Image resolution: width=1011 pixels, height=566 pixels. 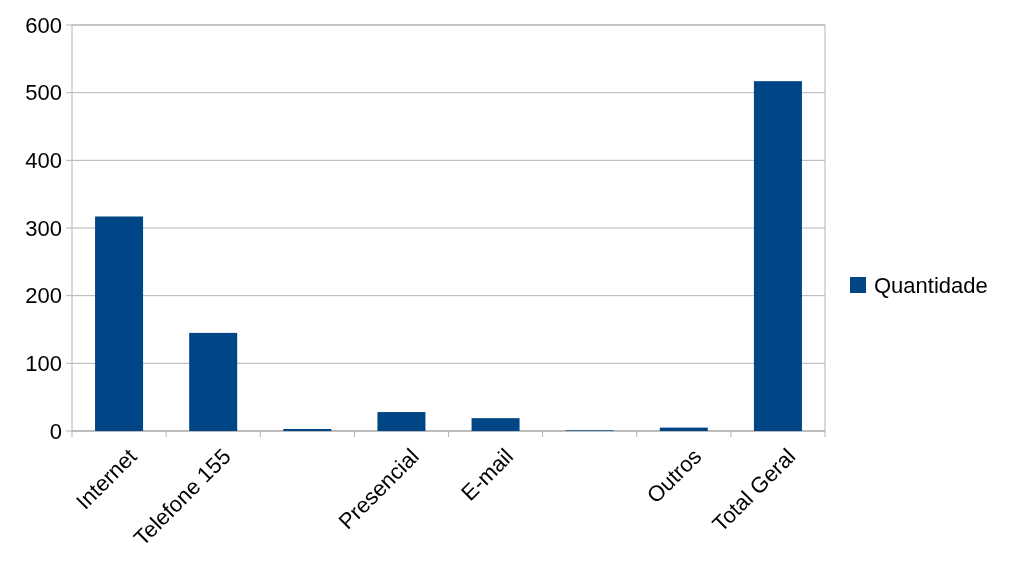 What do you see at coordinates (43, 228) in the screenshot?
I see `y-tick-label: 300` at bounding box center [43, 228].